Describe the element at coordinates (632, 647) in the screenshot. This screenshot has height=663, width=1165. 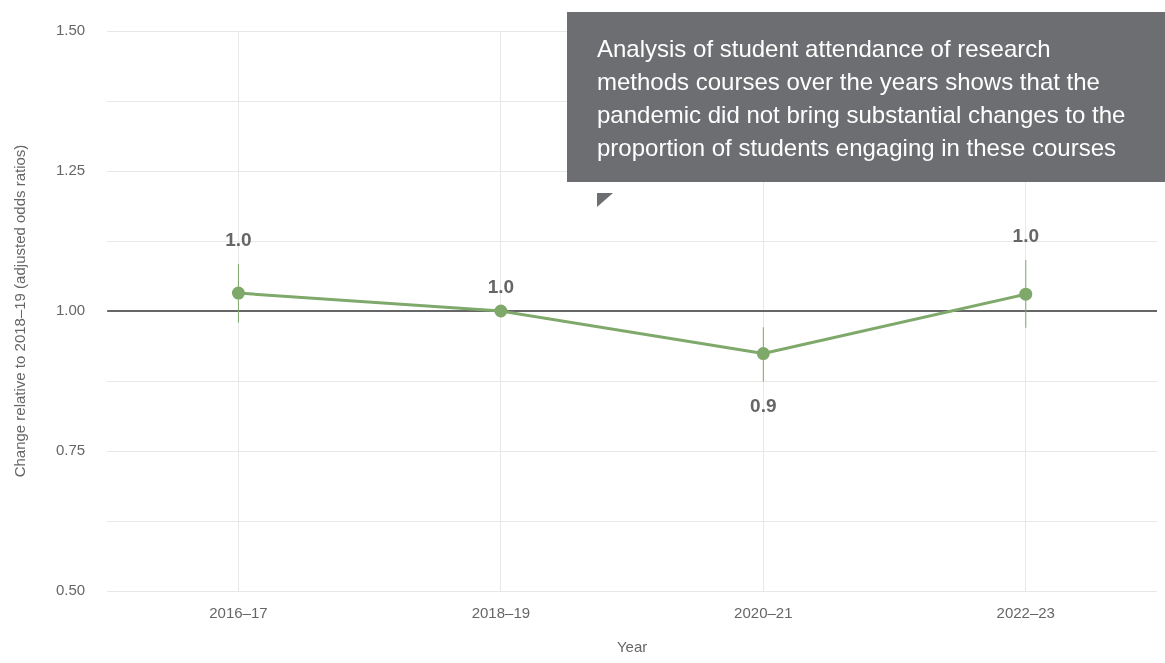
I see `x-axis-title: Year` at that location.